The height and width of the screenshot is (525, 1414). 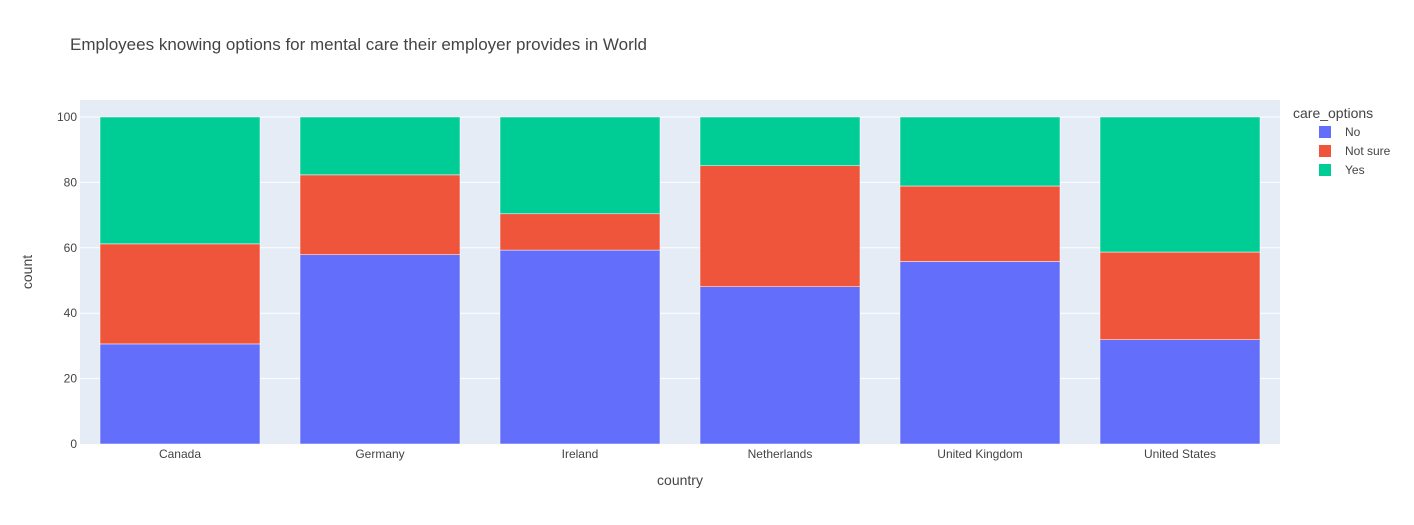 I want to click on y-axis-ticks: 0 20 40 60 80 100, so click(x=67, y=280).